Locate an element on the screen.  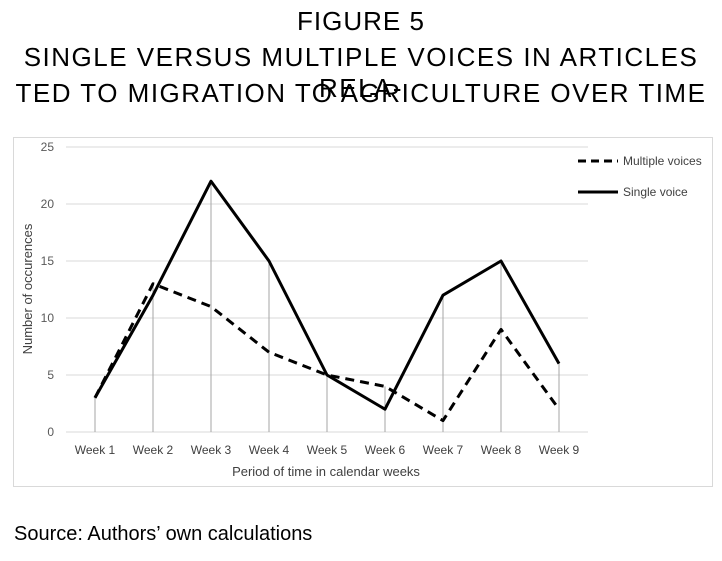
x-tick-label: Week 4 is located at coordinates (269, 450).